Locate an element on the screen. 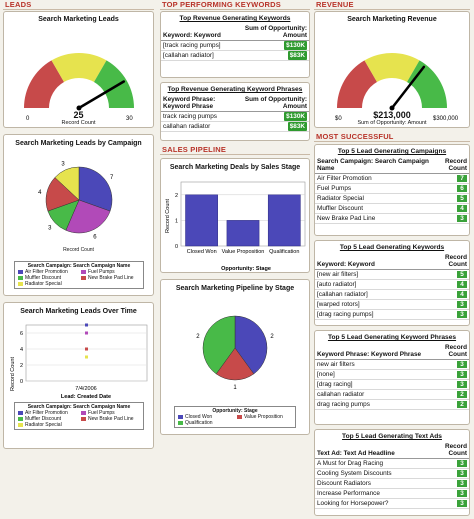  legend-item: New Brake Pad Line is located at coordinates (110, 419).